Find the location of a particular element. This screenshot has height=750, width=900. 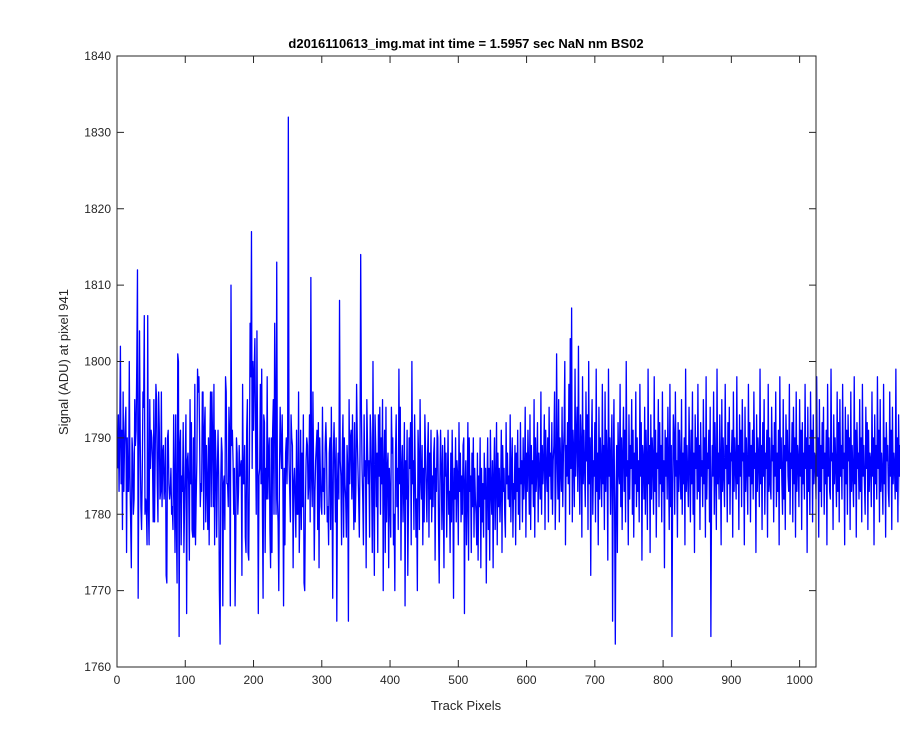

y-tick-label: 1830 is located at coordinates (97, 132).